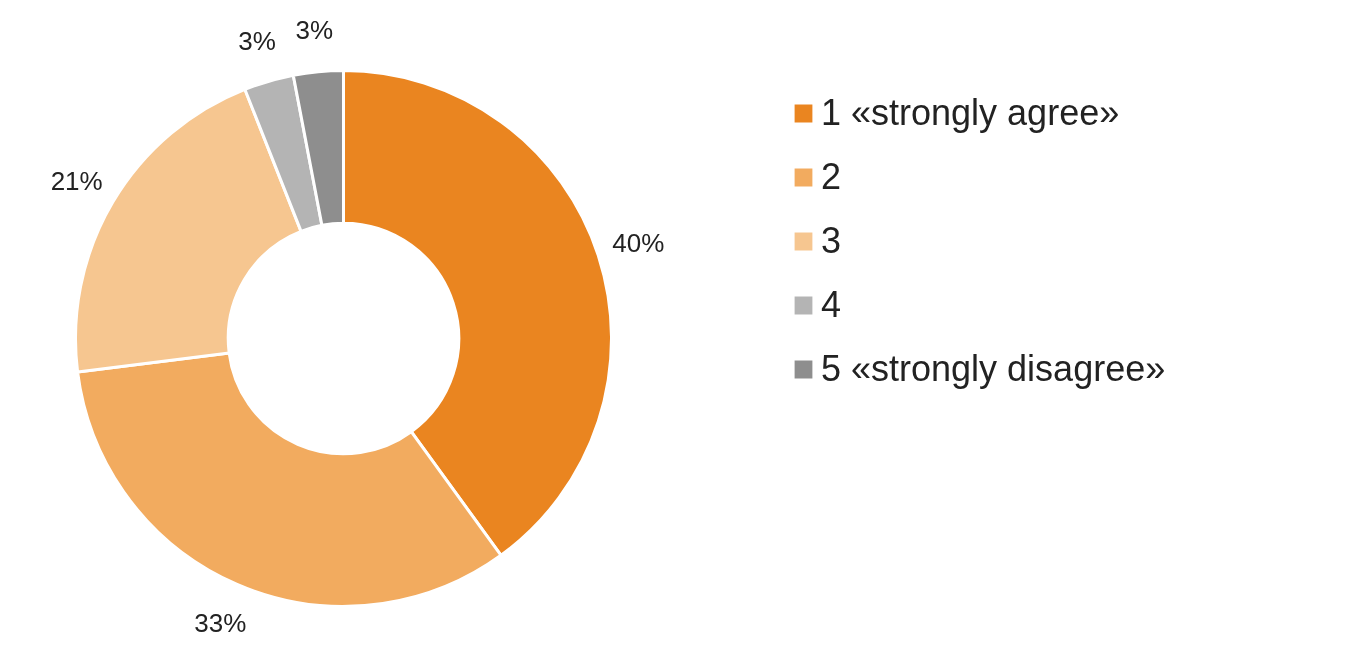  I want to click on data-label: 33%, so click(220, 623).